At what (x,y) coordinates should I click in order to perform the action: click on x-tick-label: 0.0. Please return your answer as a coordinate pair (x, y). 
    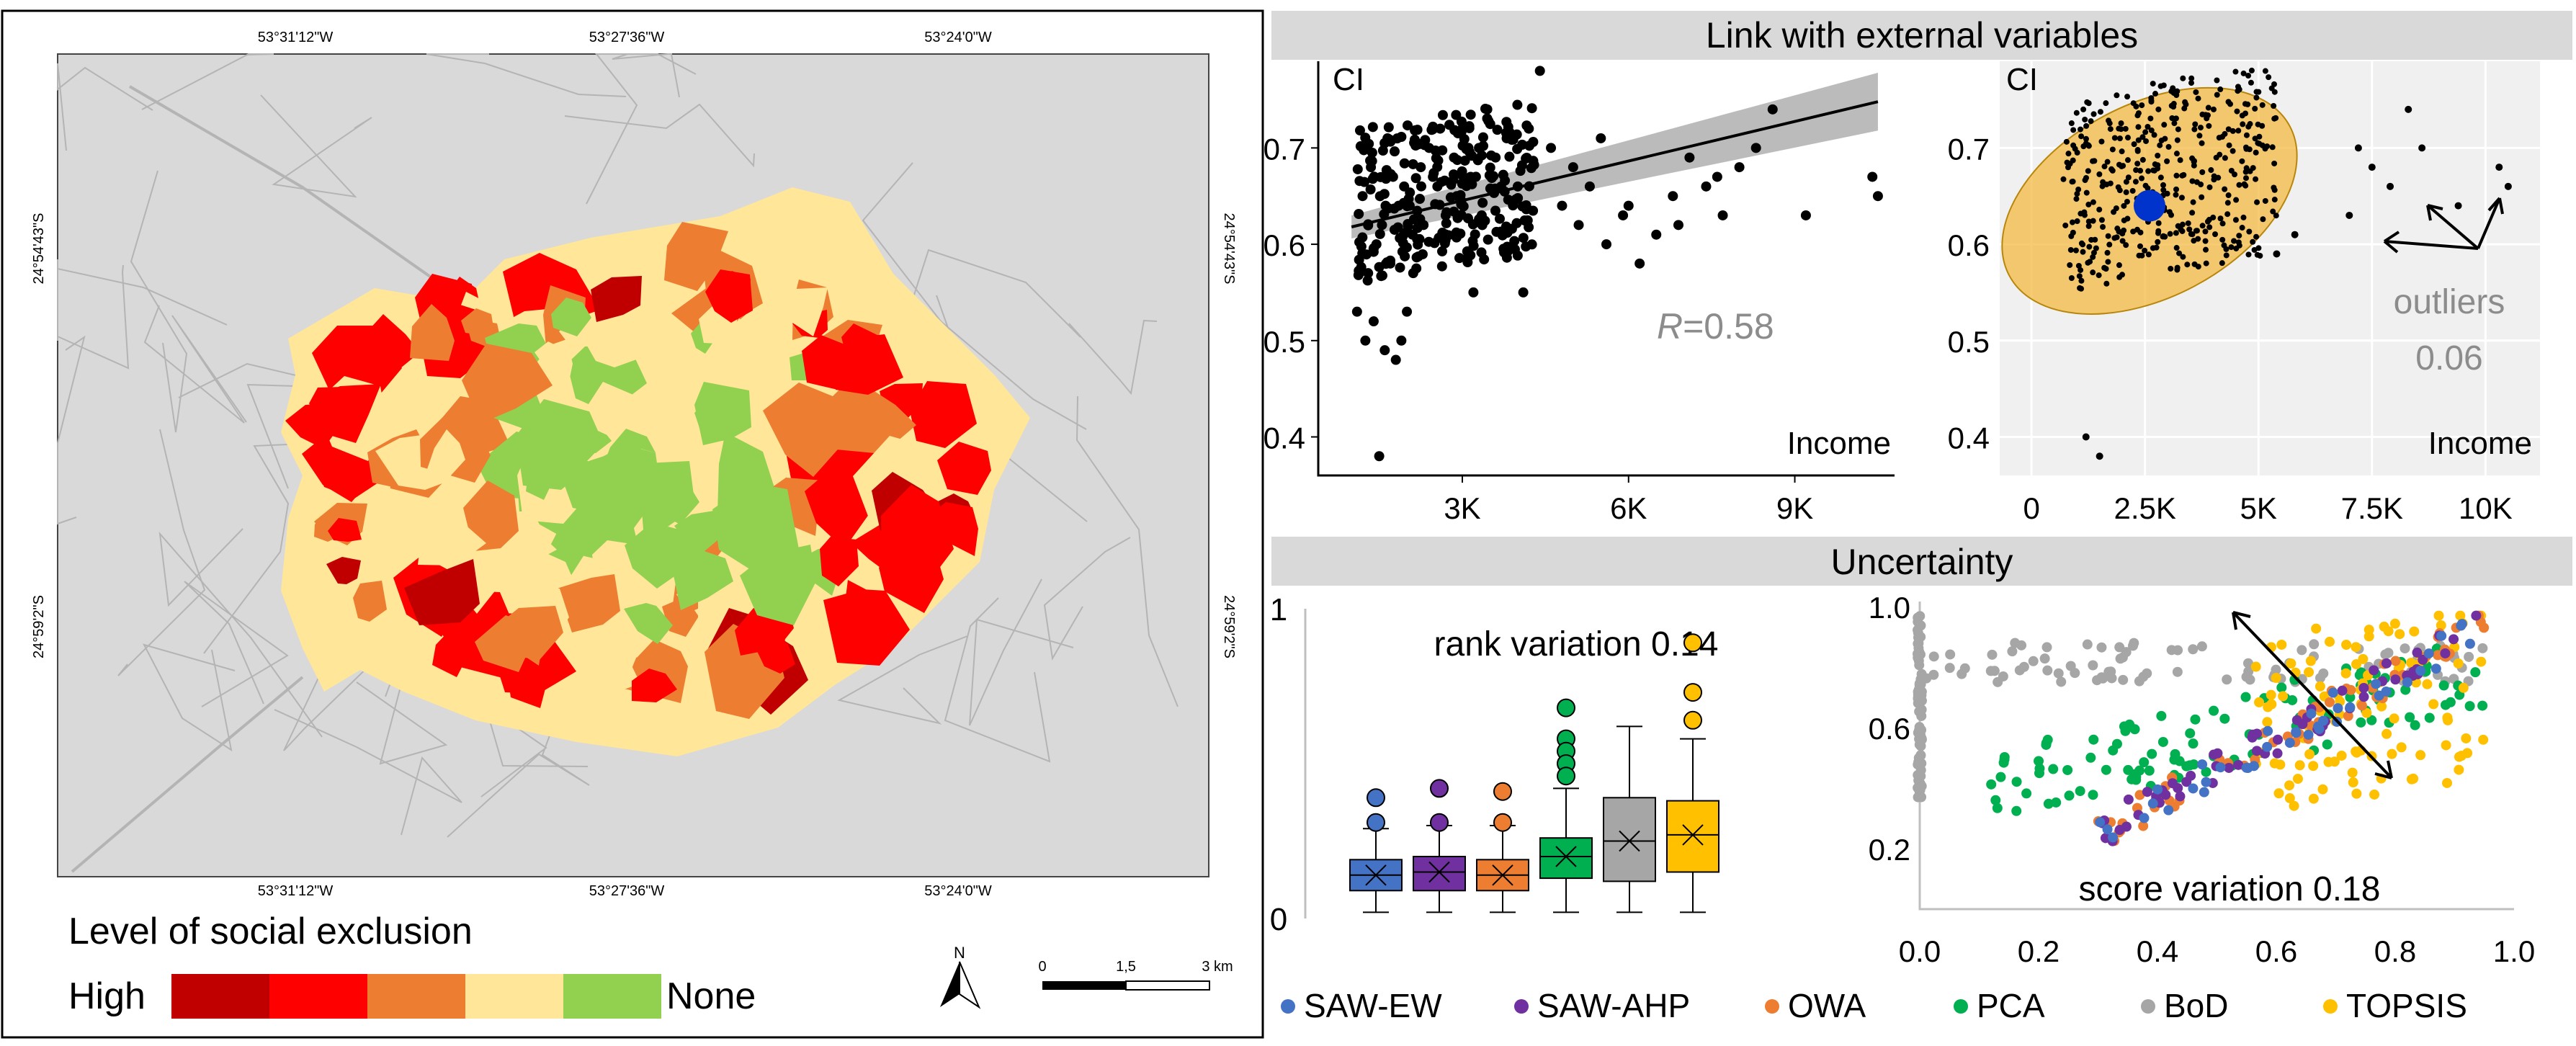
    Looking at the image, I should click on (1920, 951).